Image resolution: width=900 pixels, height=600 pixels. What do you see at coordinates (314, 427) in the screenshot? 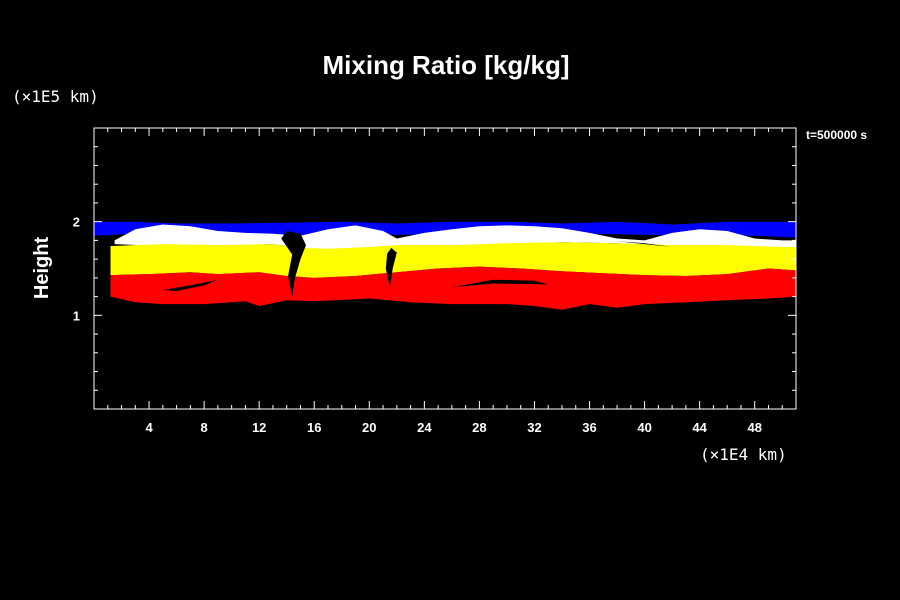
I see `x-tick-label: 16` at bounding box center [314, 427].